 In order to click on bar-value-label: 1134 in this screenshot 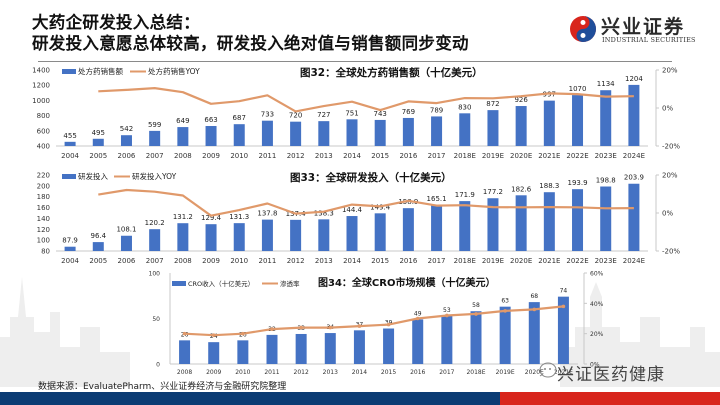, I will do `click(606, 84)`.